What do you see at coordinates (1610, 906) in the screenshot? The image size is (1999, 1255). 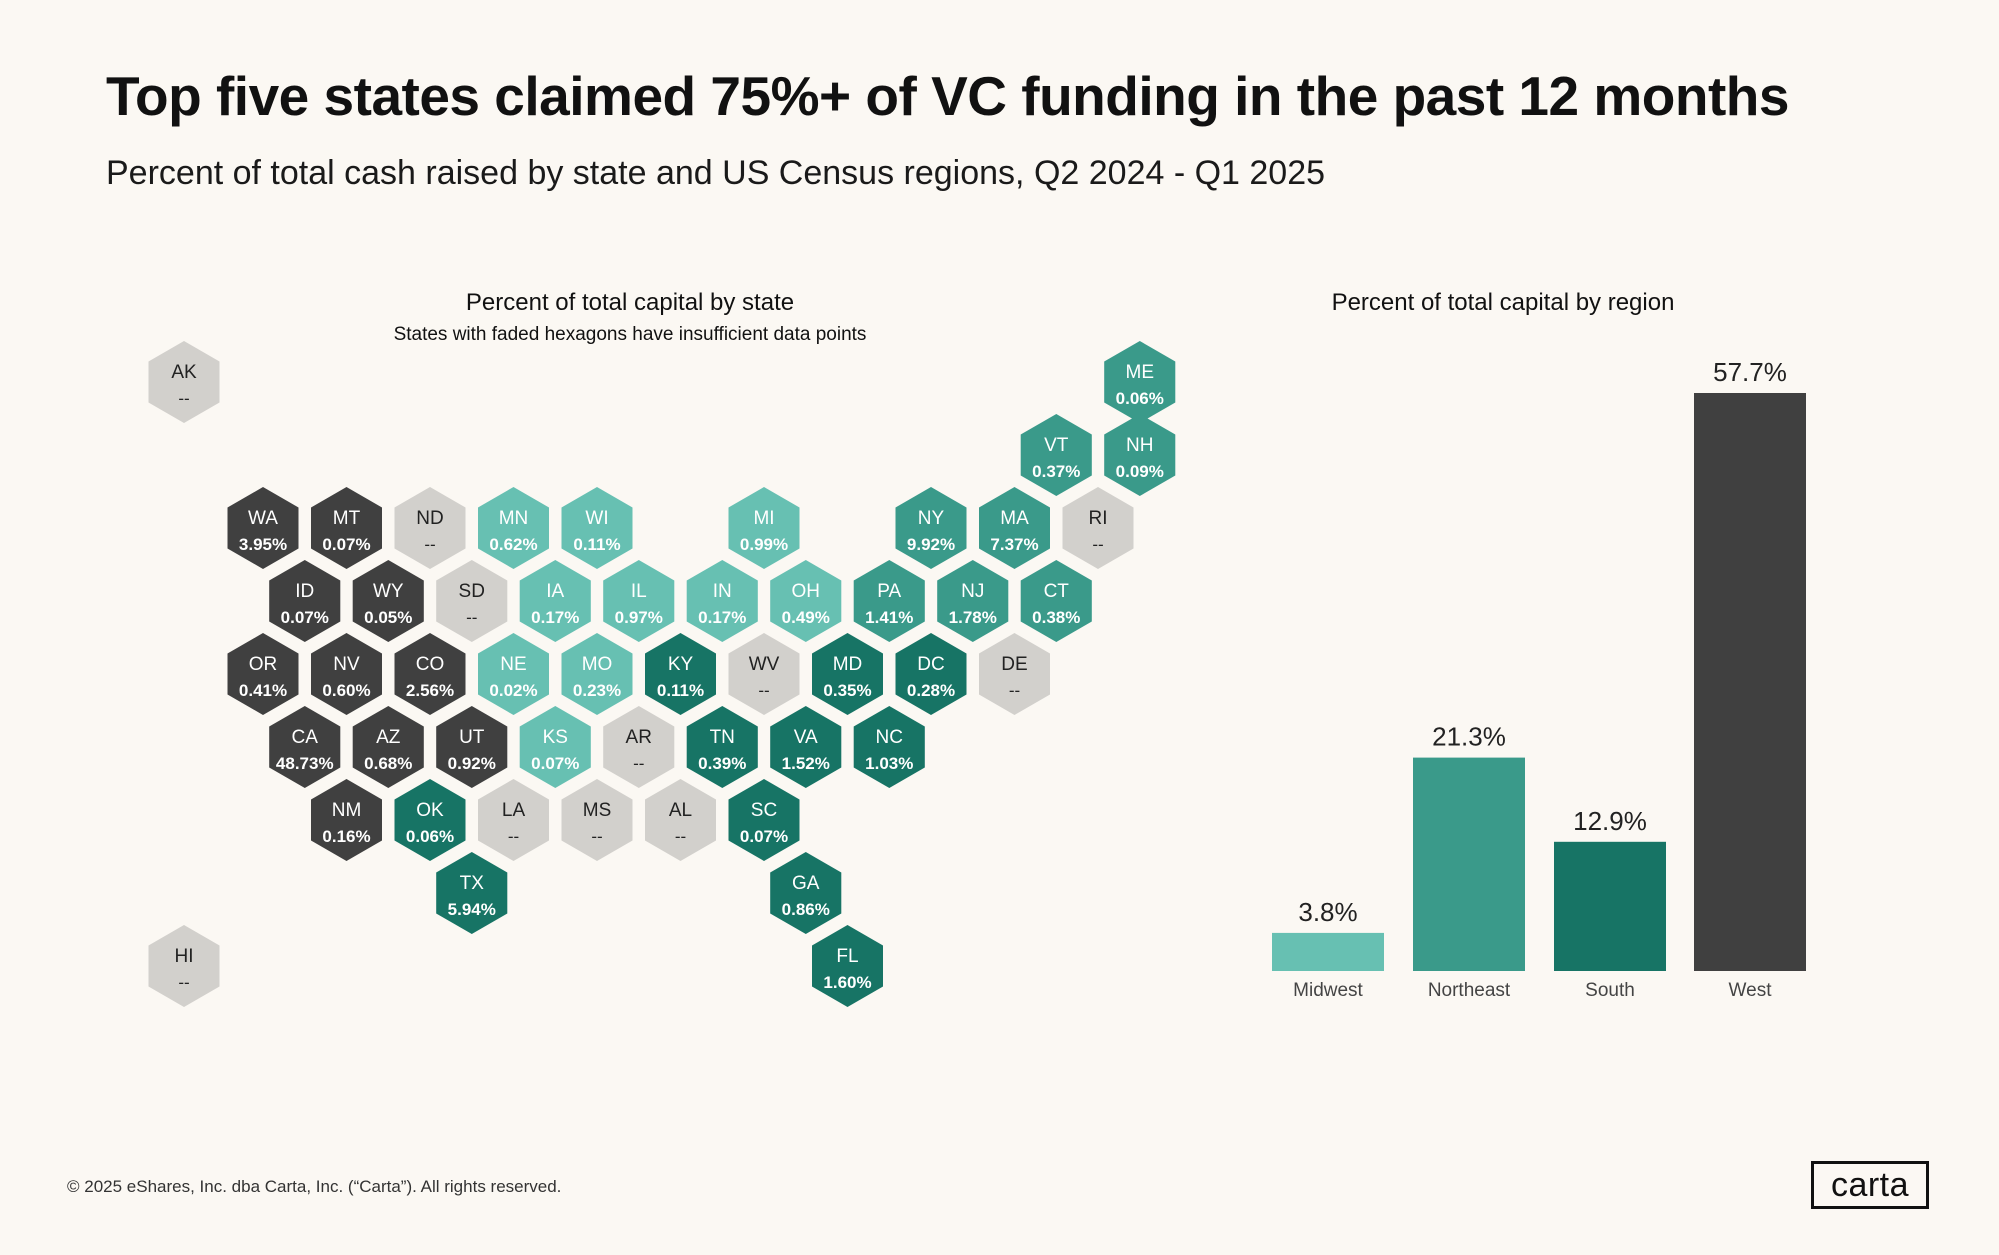 I see `bar-south` at bounding box center [1610, 906].